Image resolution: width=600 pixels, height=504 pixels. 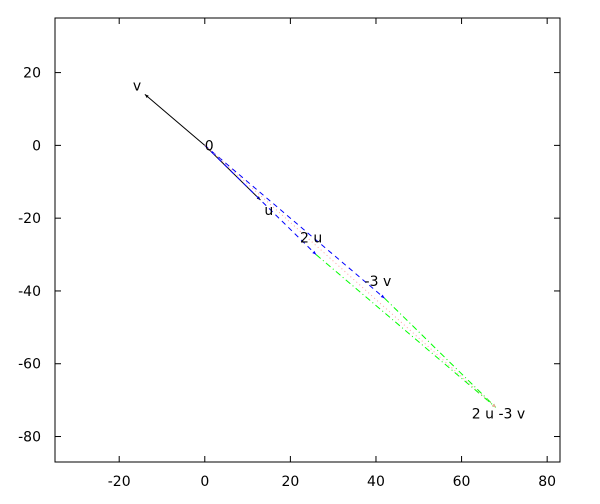 I want to click on y-tick-label: -60, so click(x=29, y=365).